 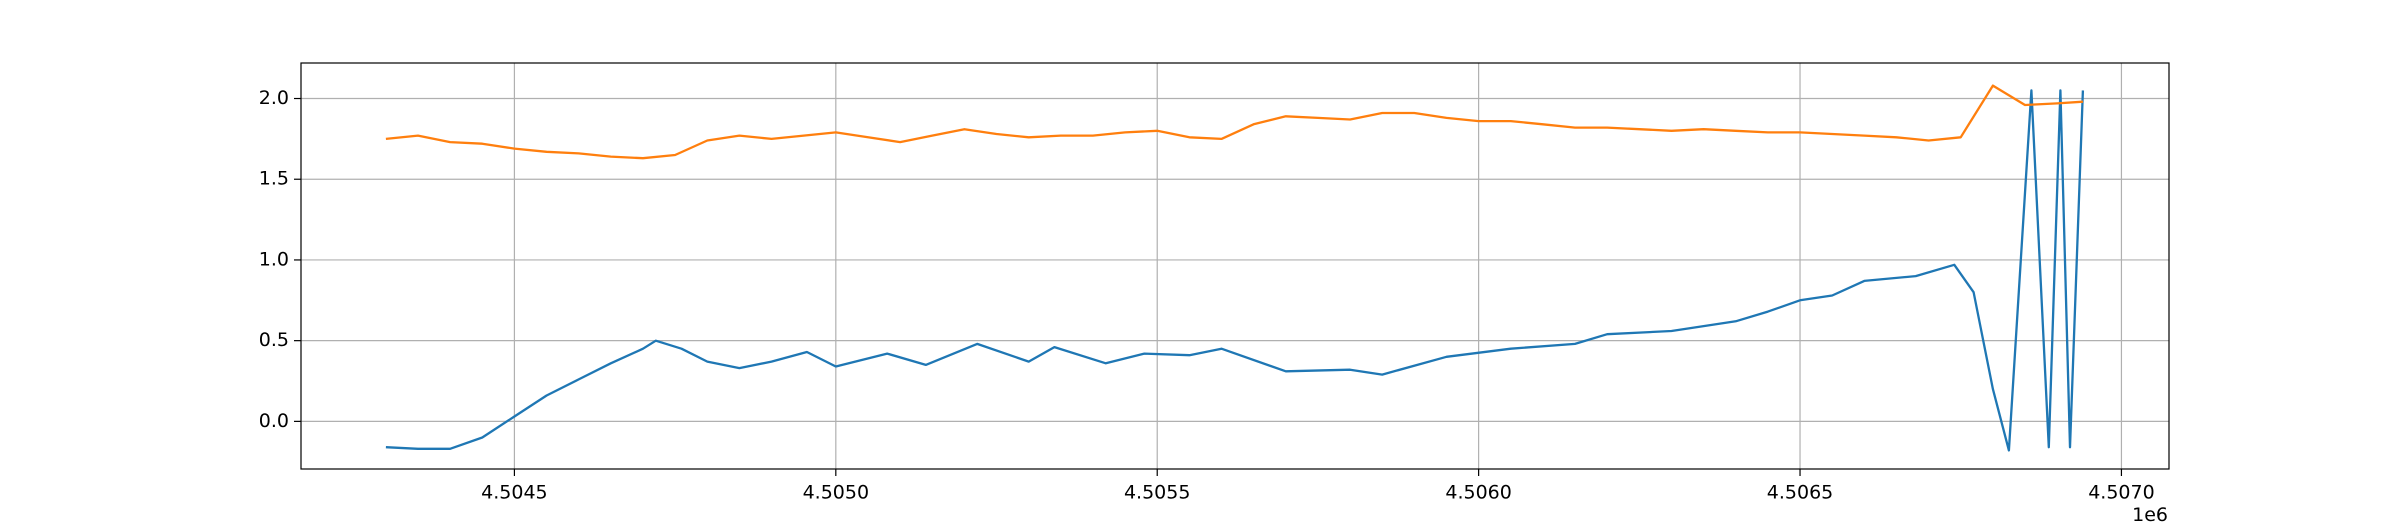 I want to click on line-series, so click(x=1234, y=122).